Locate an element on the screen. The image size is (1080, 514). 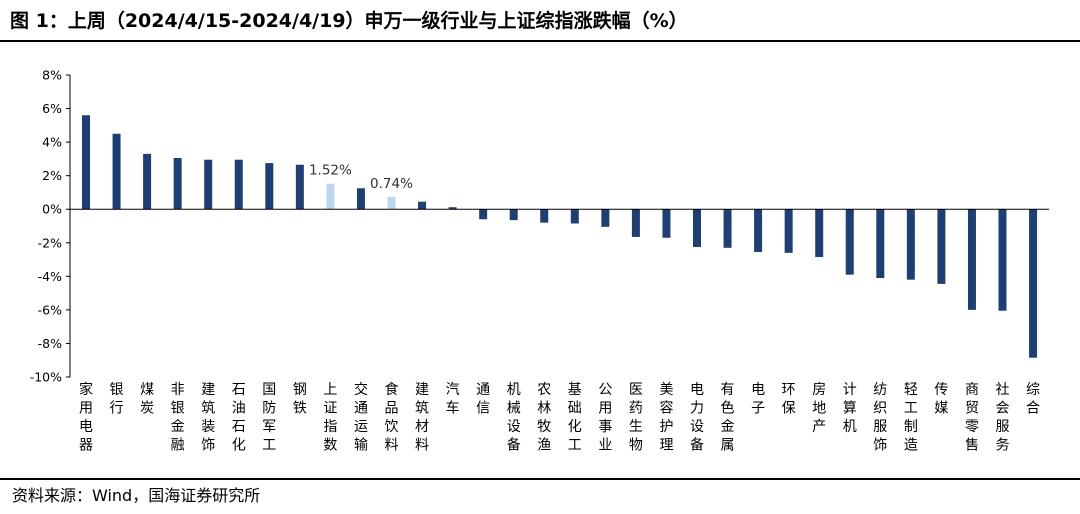
x-tick-label: 商贸零售 is located at coordinates (972, 418).